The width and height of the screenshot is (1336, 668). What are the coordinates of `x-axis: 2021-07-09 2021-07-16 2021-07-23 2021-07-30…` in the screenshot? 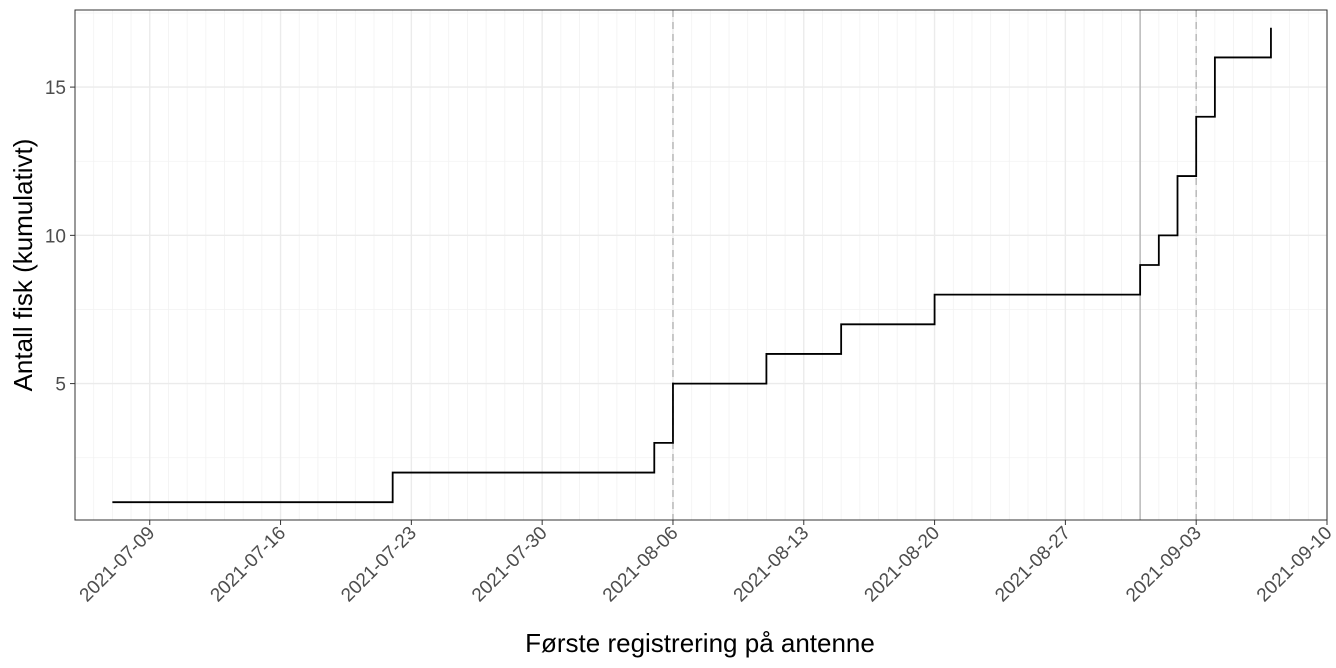 It's located at (706, 563).